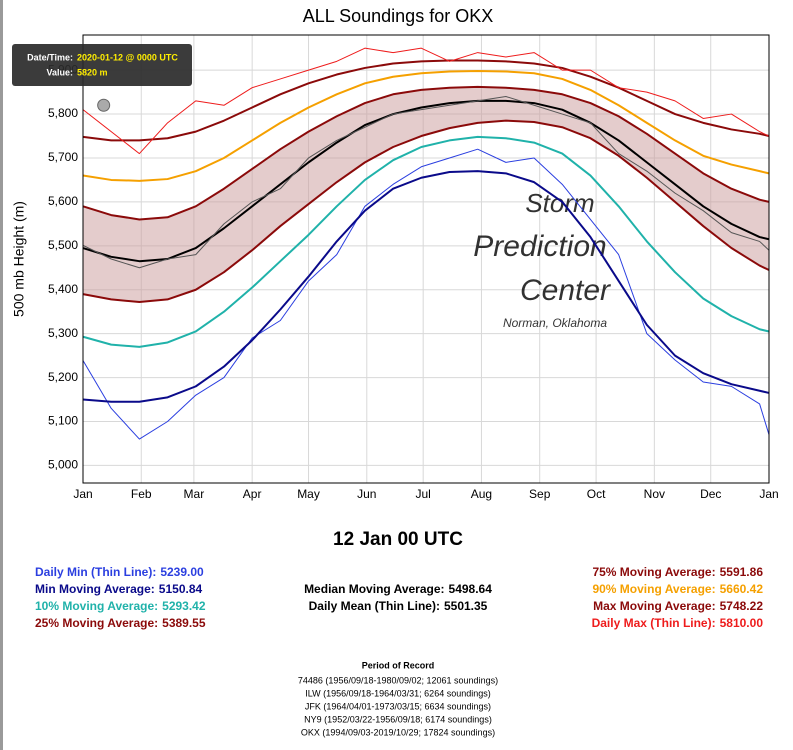 Image resolution: width=793 pixels, height=750 pixels. Describe the element at coordinates (481, 494) in the screenshot. I see `x-tick-label: Aug` at that location.